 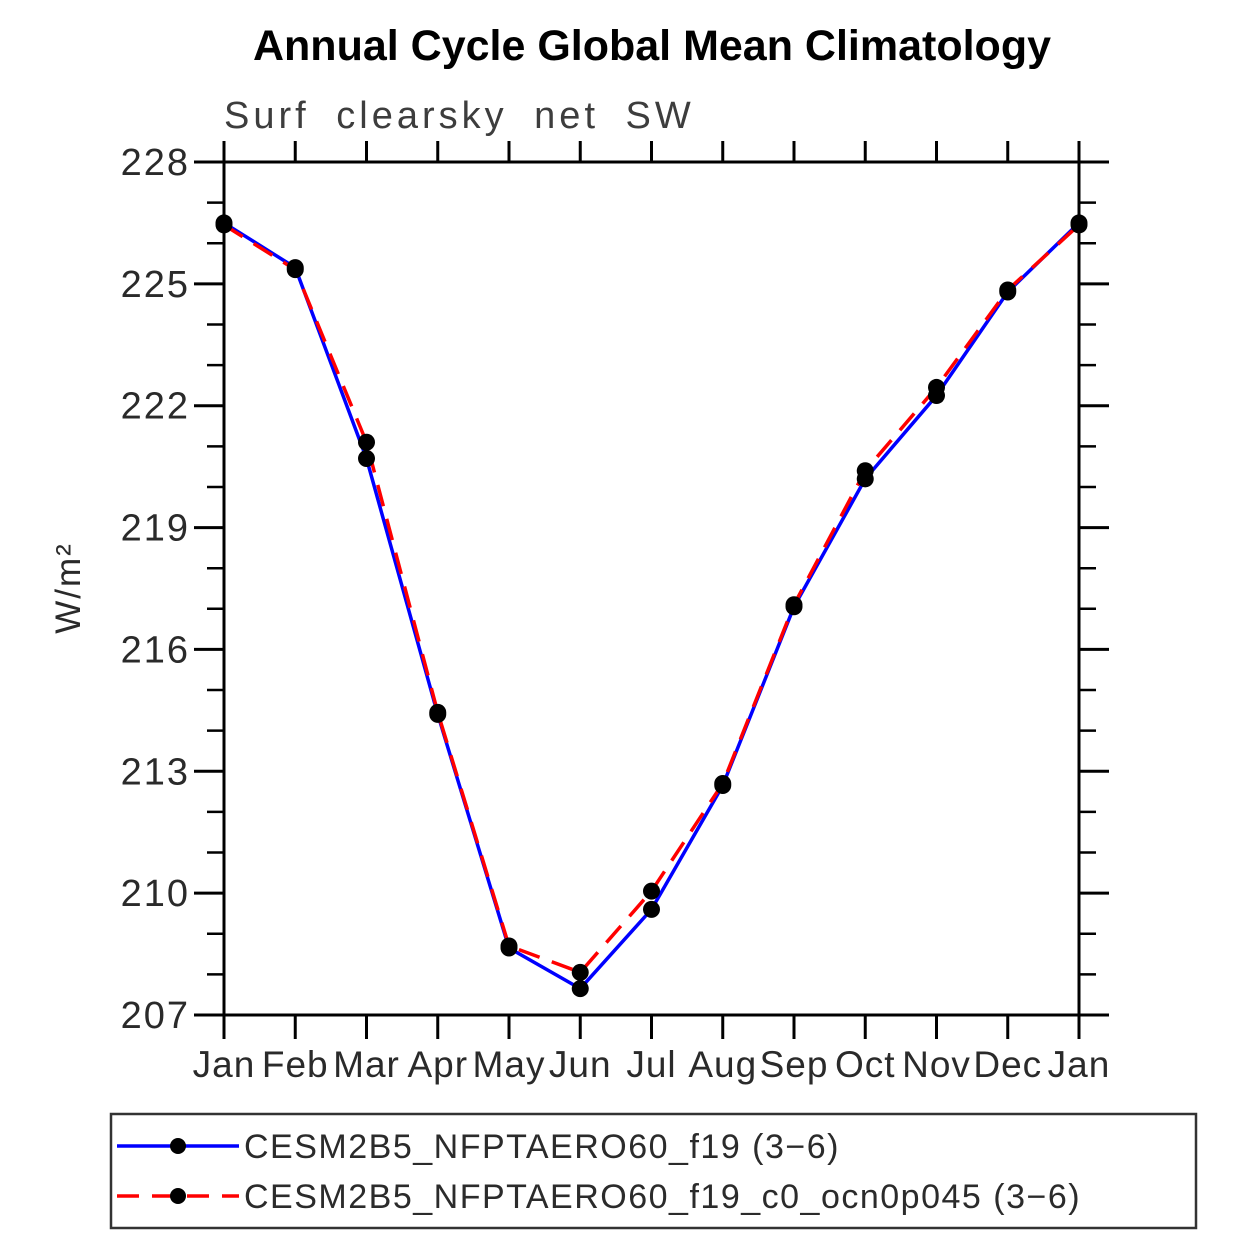 I want to click on data-point-s0-Mar, so click(x=366, y=459).